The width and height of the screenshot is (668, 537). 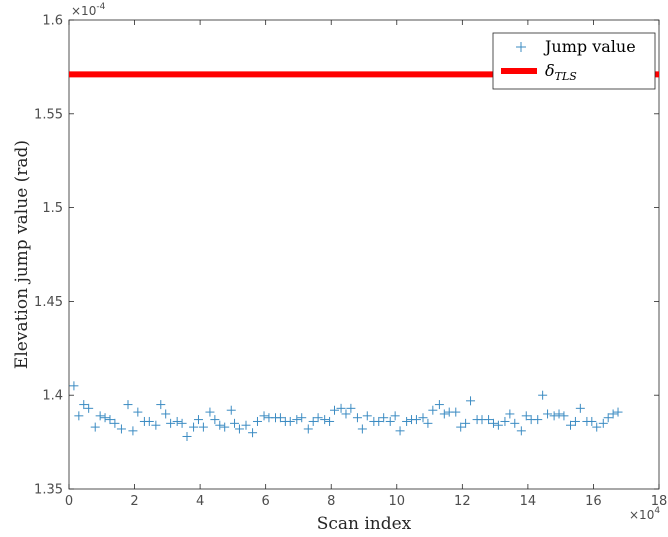 I want to click on x-tick-label: 16, so click(x=593, y=501).